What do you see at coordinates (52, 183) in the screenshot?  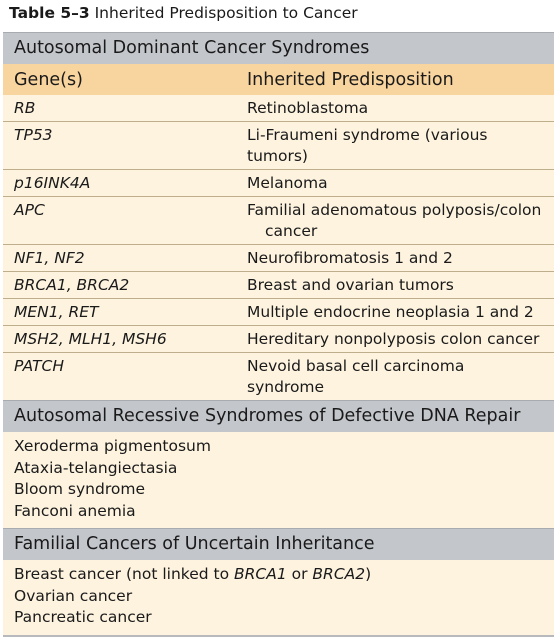 I see `gene-cell: p16INK4A` at bounding box center [52, 183].